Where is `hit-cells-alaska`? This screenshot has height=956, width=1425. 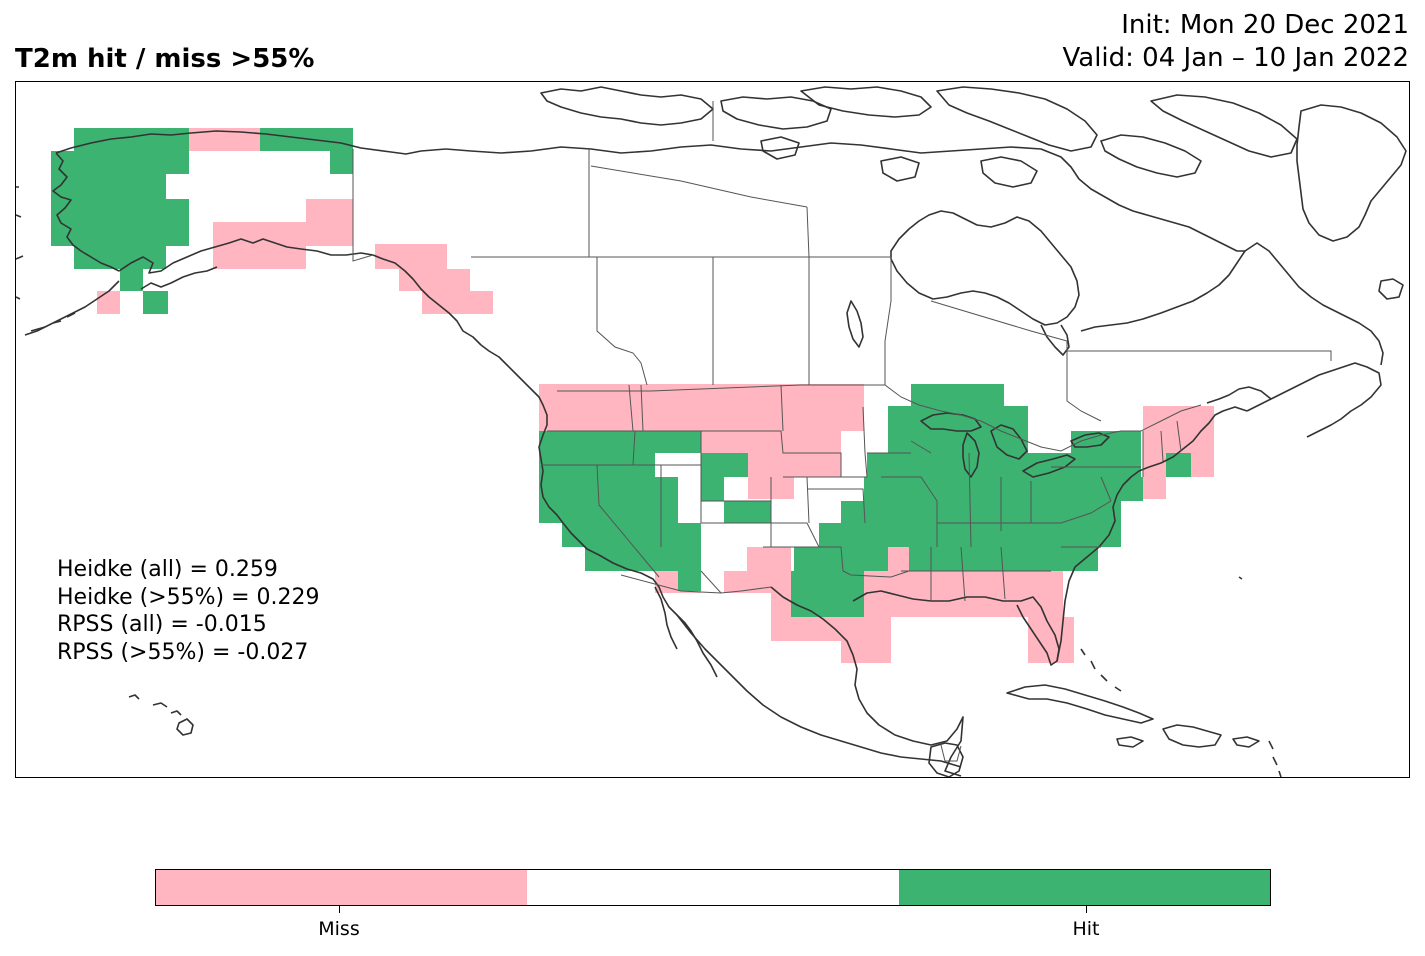
hit-cells-alaska is located at coordinates (202, 221).